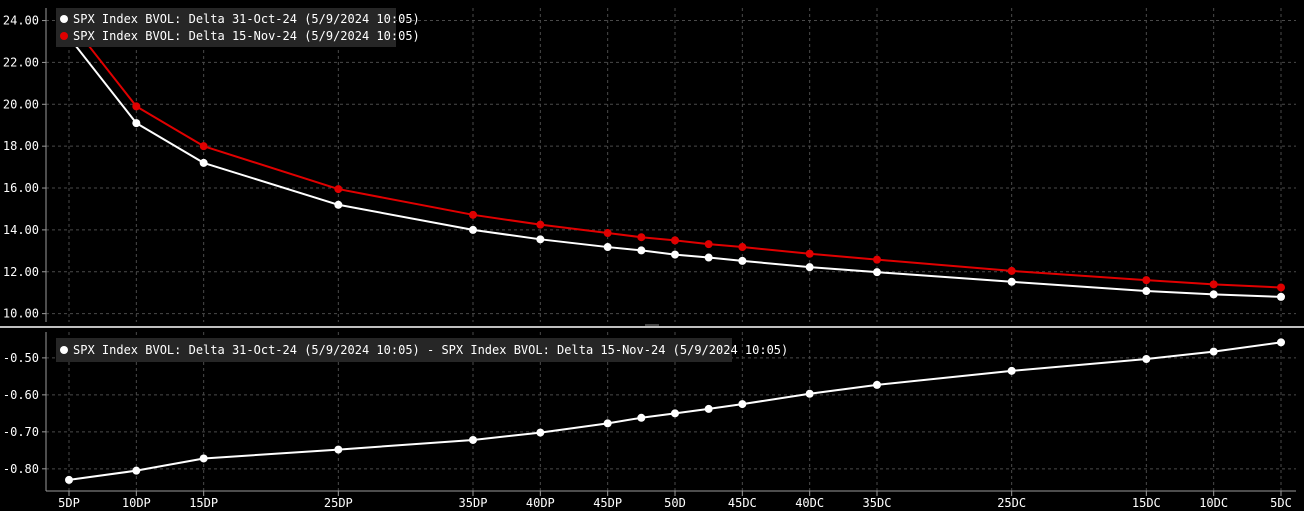  Describe the element at coordinates (64, 36) in the screenshot. I see `legend-marker-red` at that location.